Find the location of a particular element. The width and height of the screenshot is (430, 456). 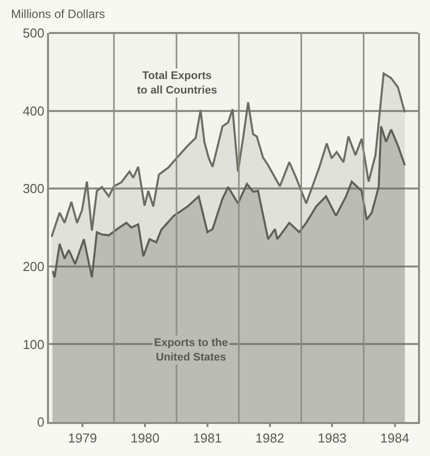

y-tick-label: 300 is located at coordinates (33, 188).